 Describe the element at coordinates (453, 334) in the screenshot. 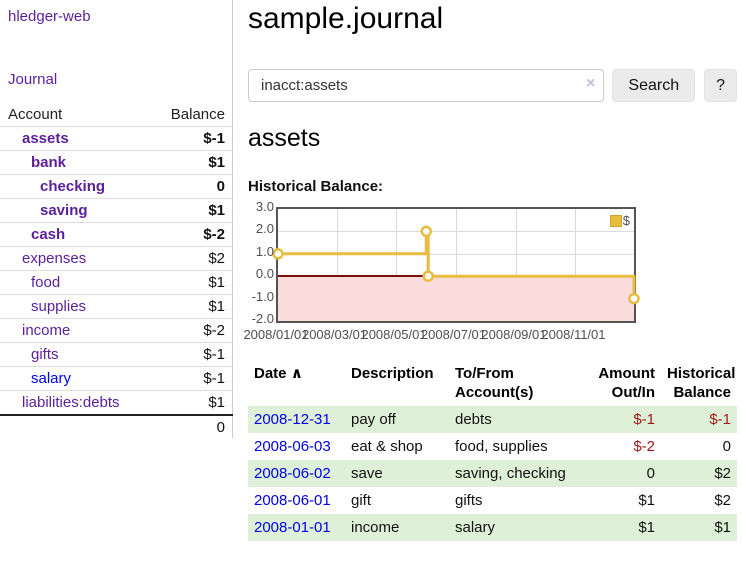

I see `x-axis-tick-label: 2008/07/01` at that location.